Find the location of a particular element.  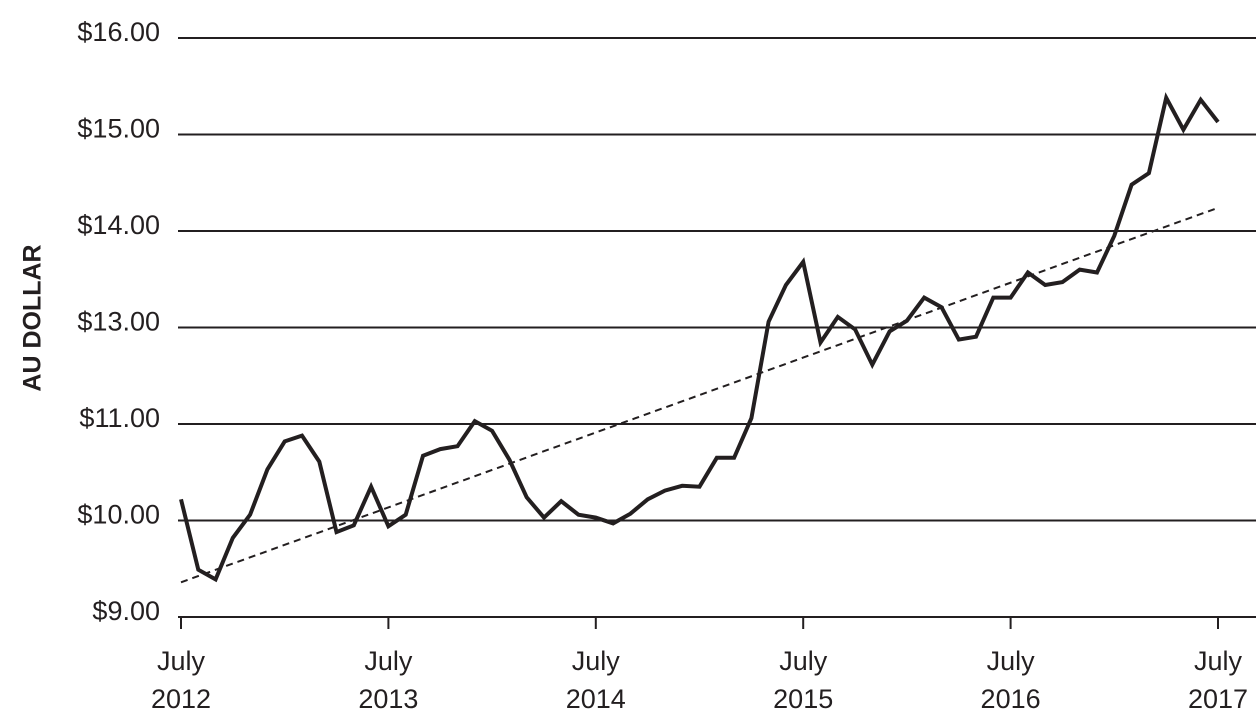

x-tick-label: July 2014 is located at coordinates (596, 680).